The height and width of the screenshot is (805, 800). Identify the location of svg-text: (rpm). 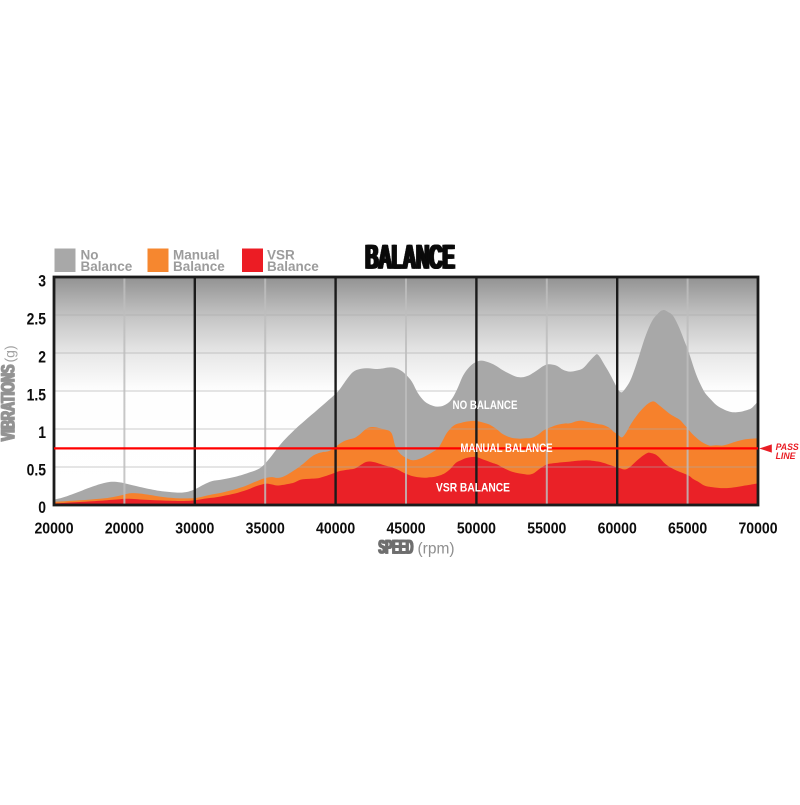
(436, 549).